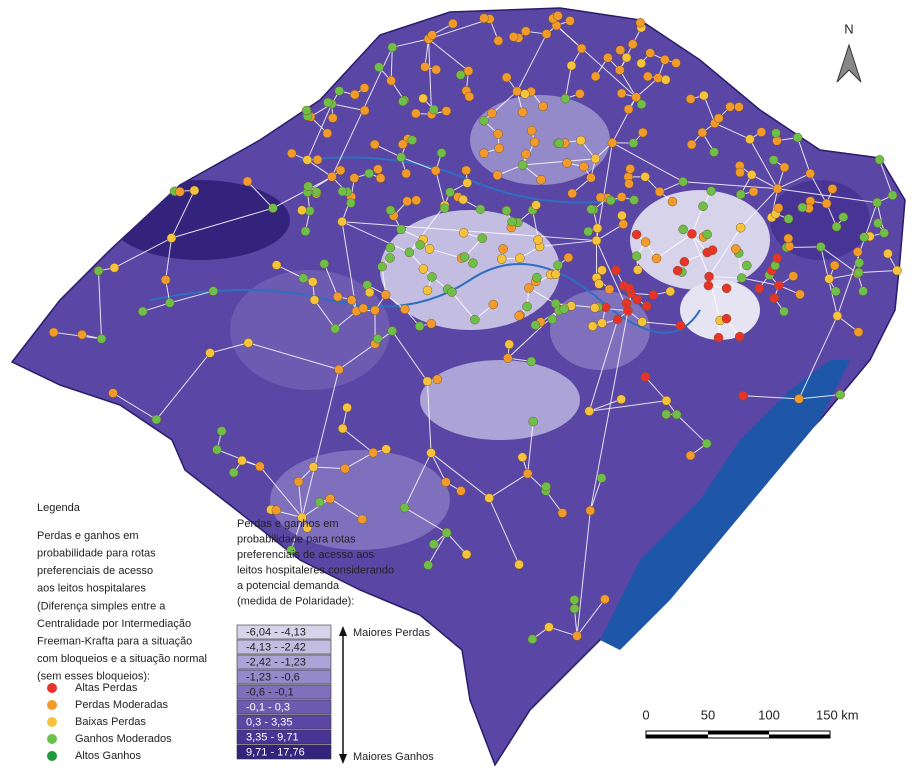 The height and width of the screenshot is (780, 924). Describe the element at coordinates (59, 508) in the screenshot. I see `legend-title: Legenda` at that location.